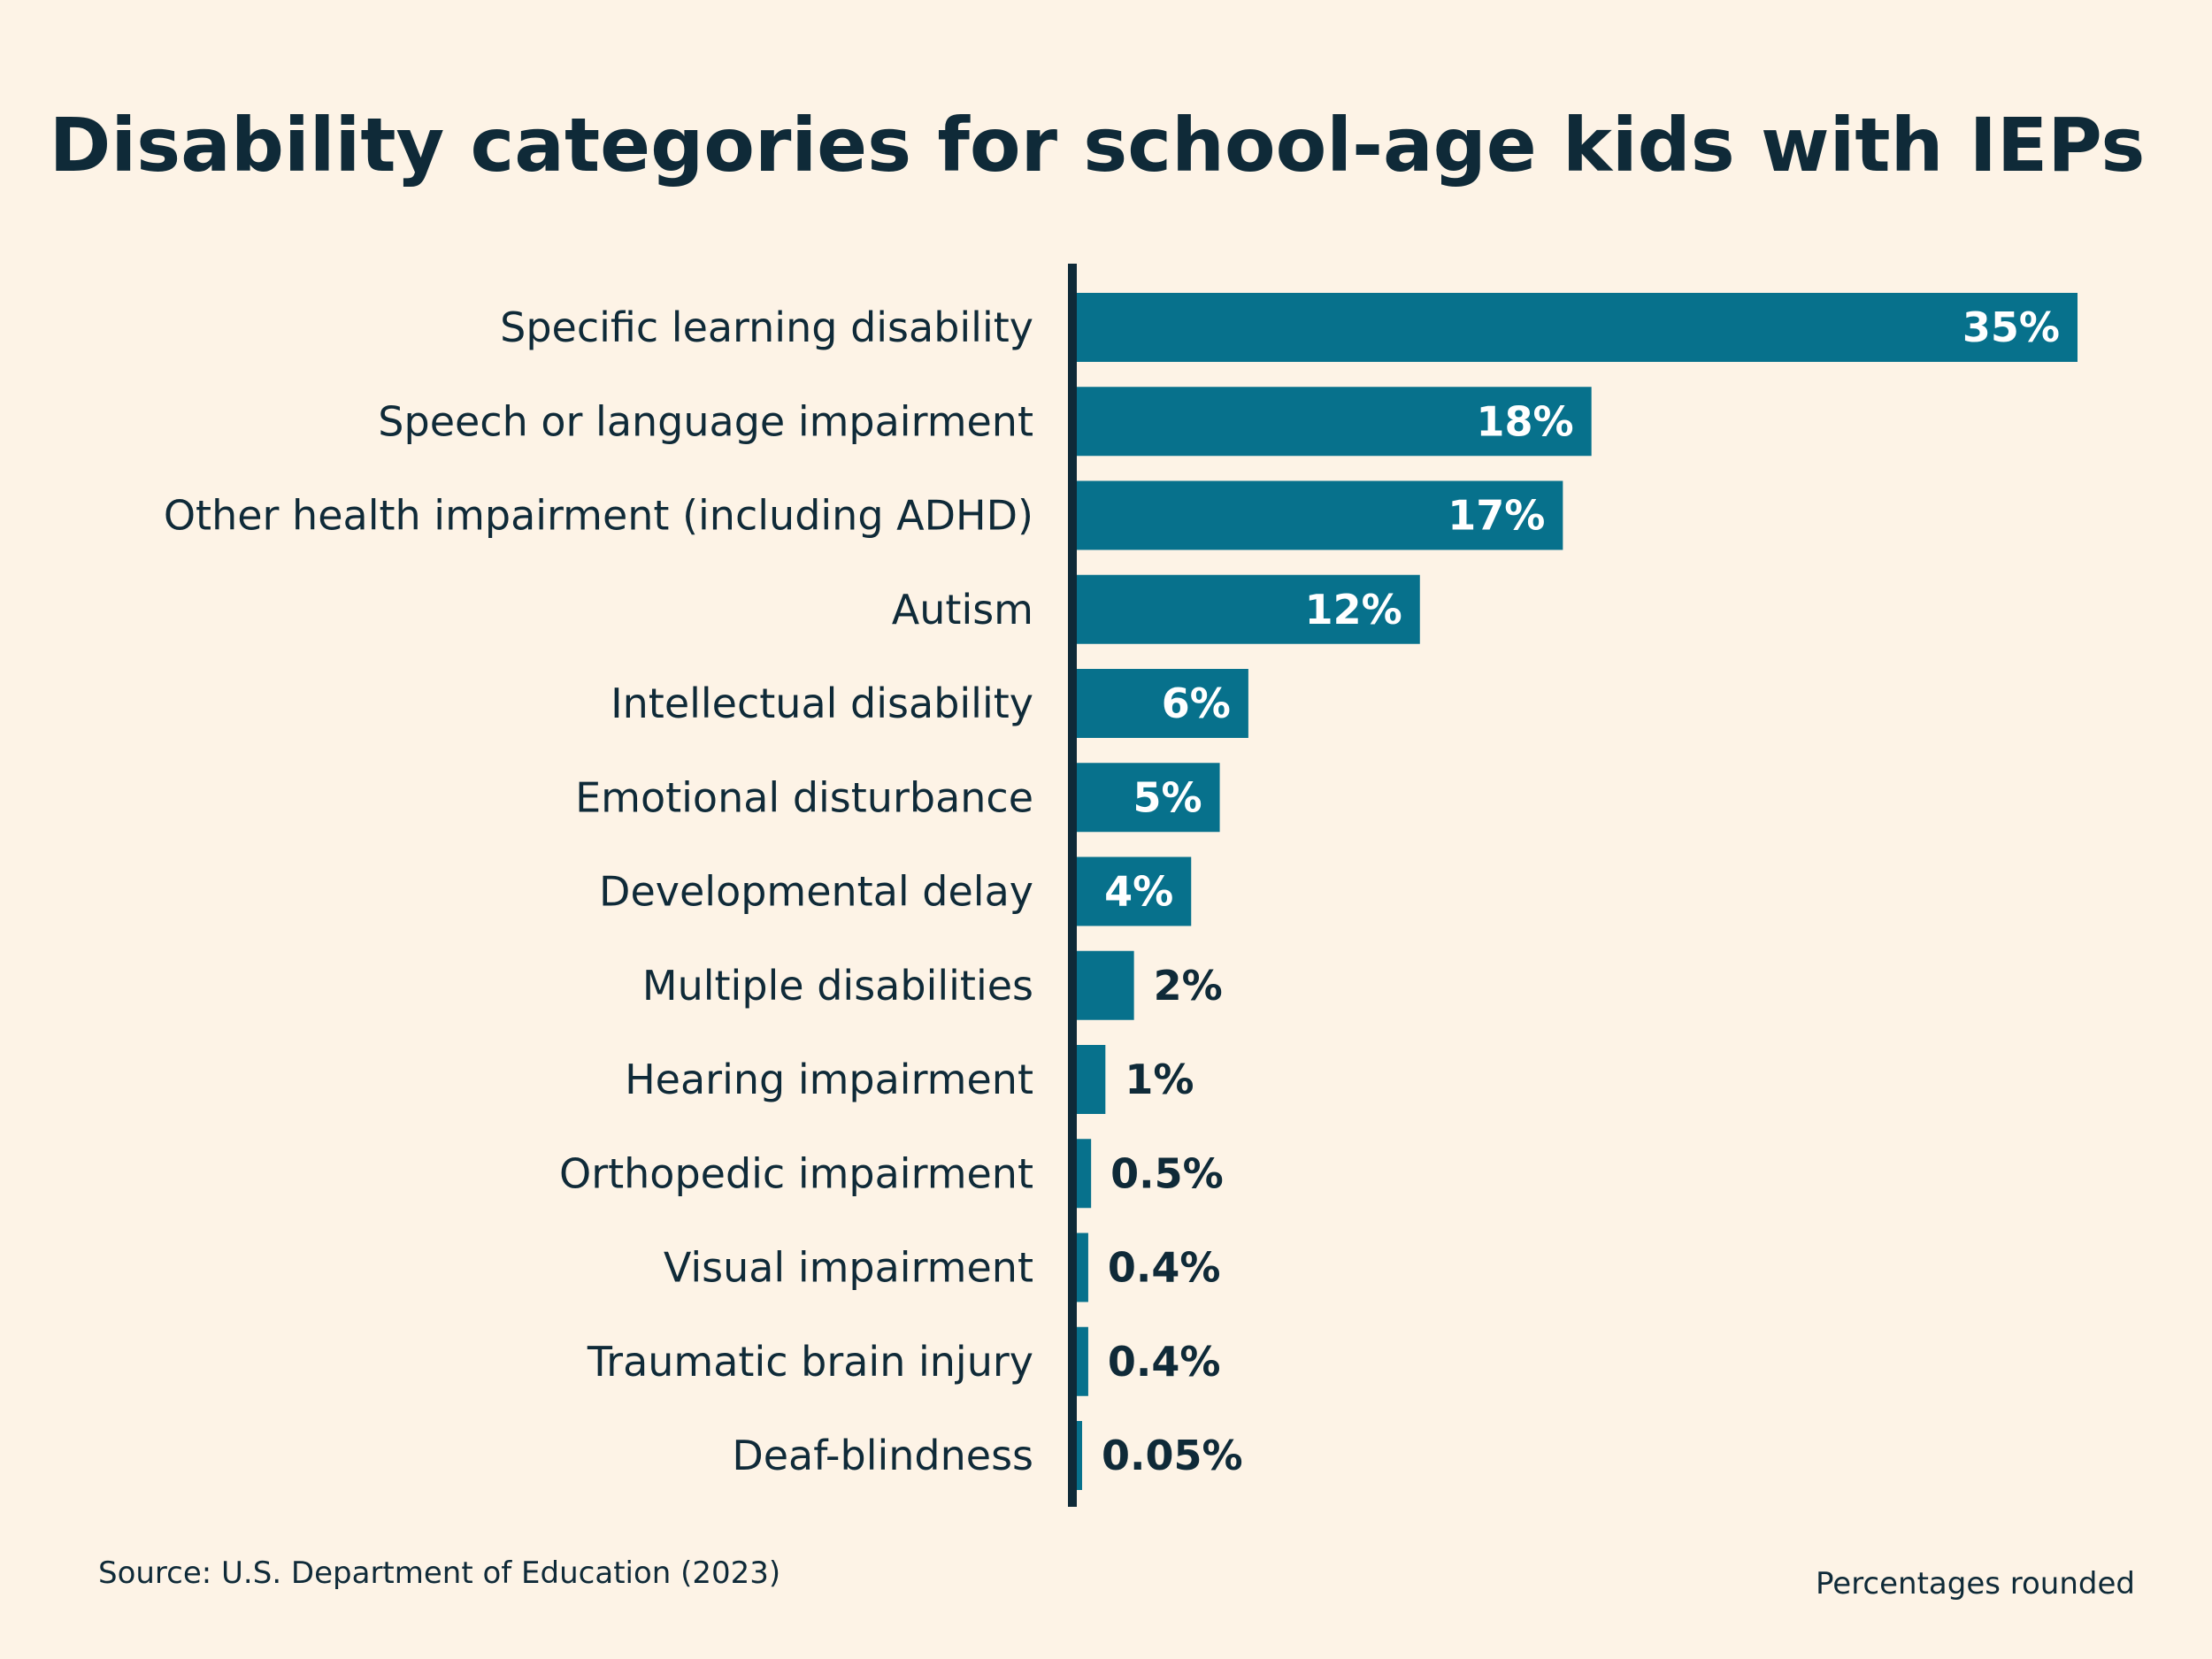 The height and width of the screenshot is (1659, 2212). What do you see at coordinates (766, 327) in the screenshot?
I see `category-label-0: Specific learning disability` at bounding box center [766, 327].